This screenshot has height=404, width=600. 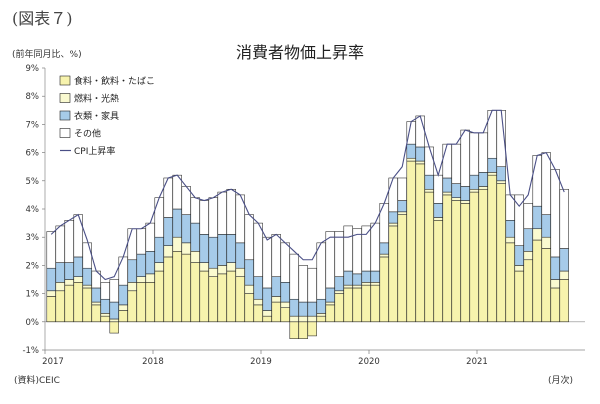 I want to click on legend-swatch-clothing, so click(x=65, y=115).